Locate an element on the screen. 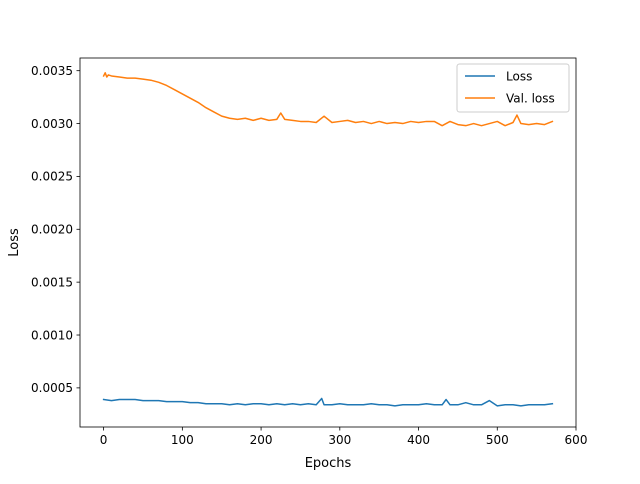  y-tick-label: 0.0035 is located at coordinates (52, 71).